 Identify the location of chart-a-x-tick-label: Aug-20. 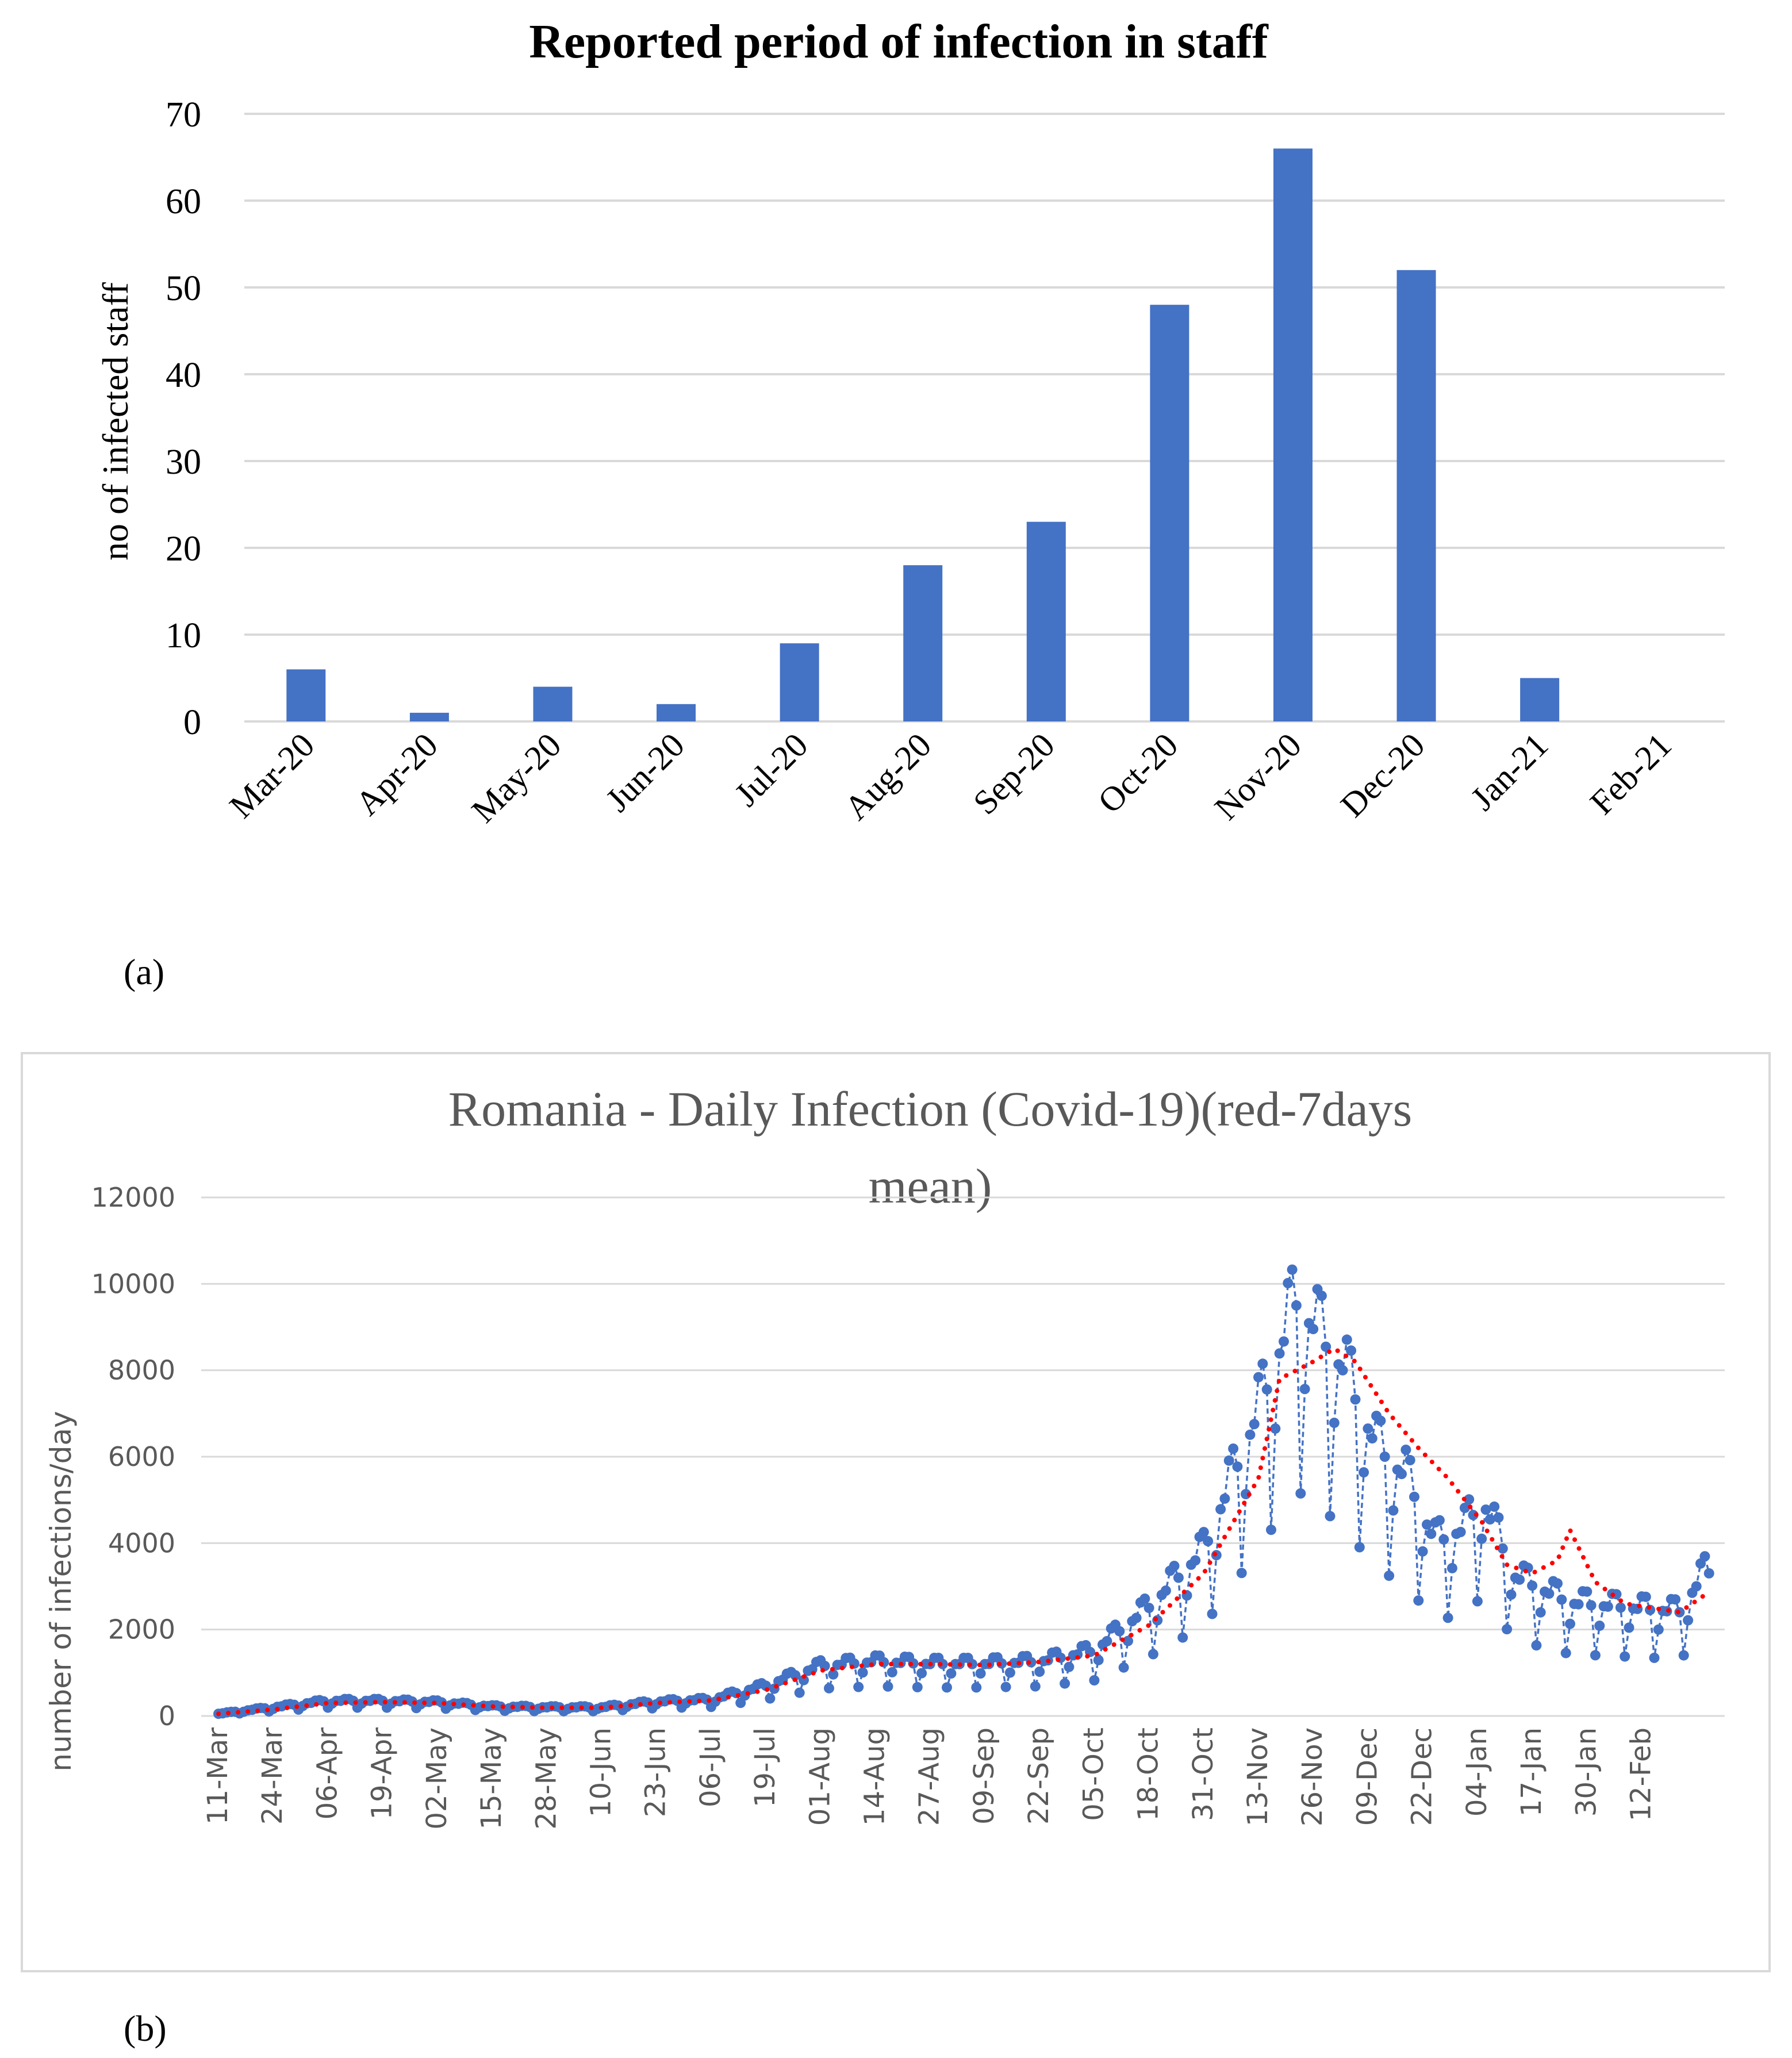
(887, 777).